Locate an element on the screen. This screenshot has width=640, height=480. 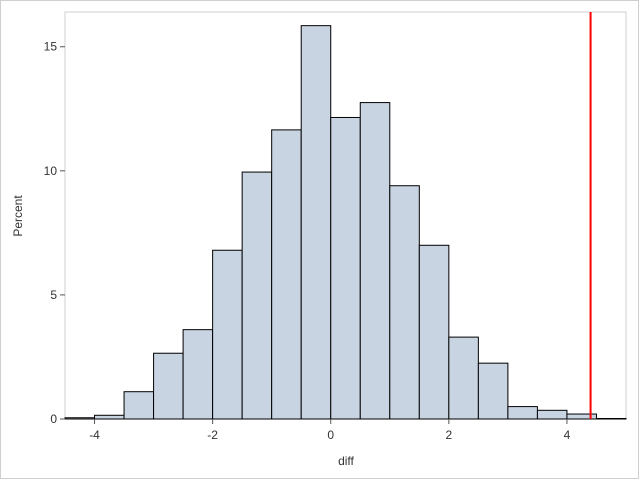
y-tick-label: 0 is located at coordinates (53, 419).